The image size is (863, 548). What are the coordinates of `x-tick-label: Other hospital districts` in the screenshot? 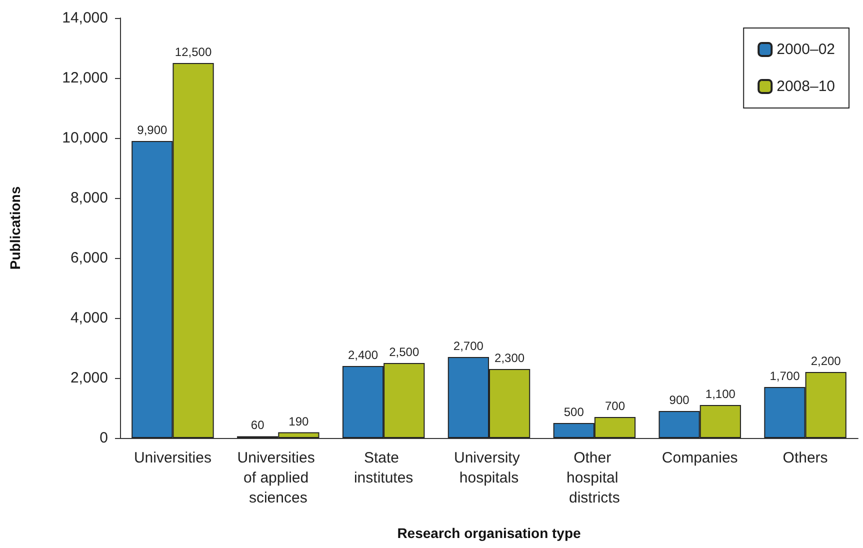 It's located at (594, 478).